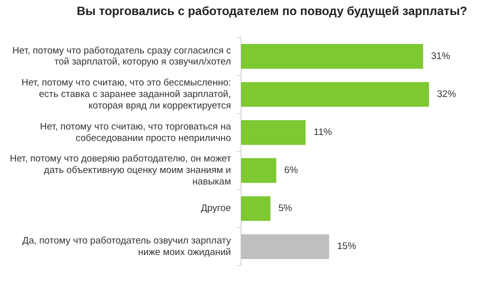 The height and width of the screenshot is (283, 504). Describe the element at coordinates (347, 246) in the screenshot. I see `data-label: 15%` at that location.